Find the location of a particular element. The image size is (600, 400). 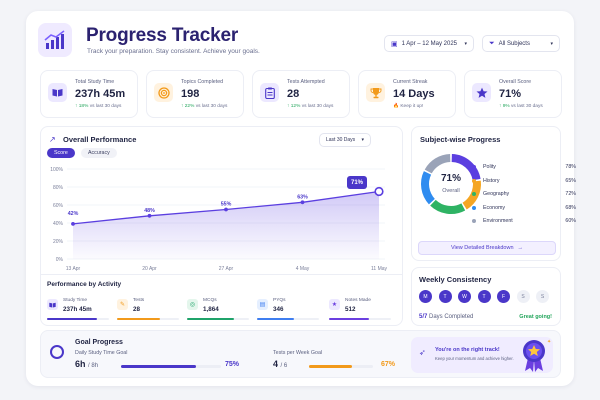

legend-item: History 65% is located at coordinates (524, 182).